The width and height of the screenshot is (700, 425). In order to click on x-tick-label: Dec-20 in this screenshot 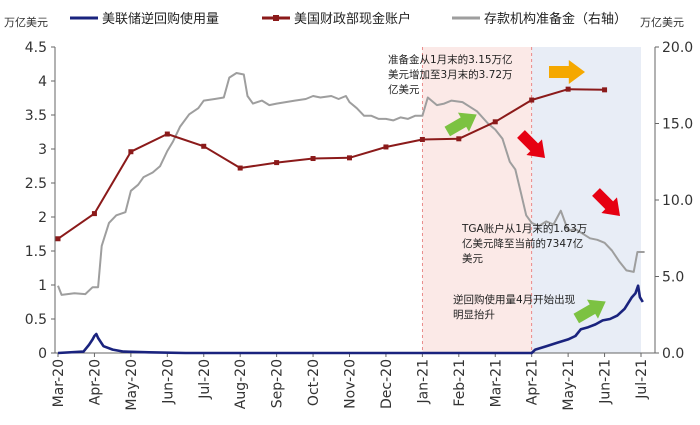, I will do `click(387, 384)`.